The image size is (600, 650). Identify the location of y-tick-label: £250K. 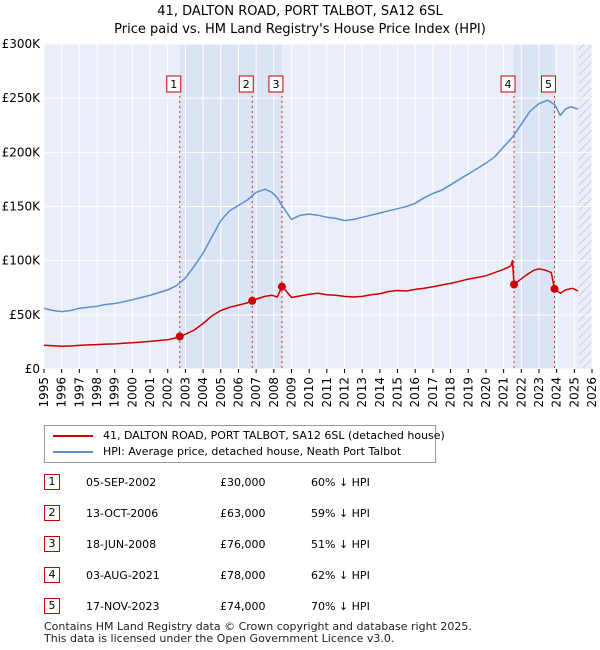
(22, 98).